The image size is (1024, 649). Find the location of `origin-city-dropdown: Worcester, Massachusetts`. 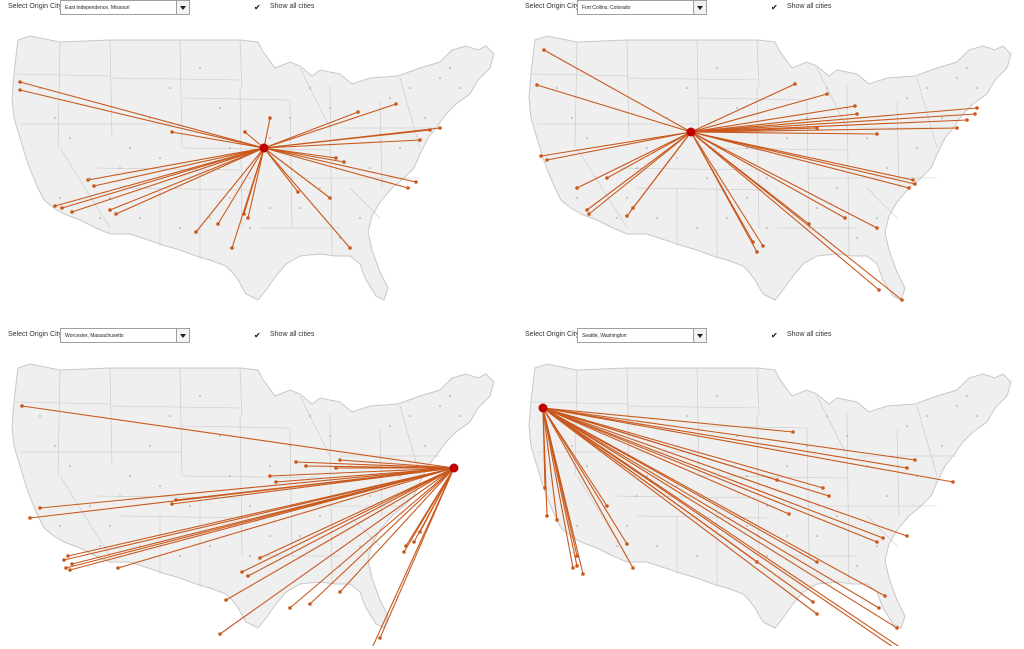

origin-city-dropdown: Worcester, Massachusetts is located at coordinates (125, 335).